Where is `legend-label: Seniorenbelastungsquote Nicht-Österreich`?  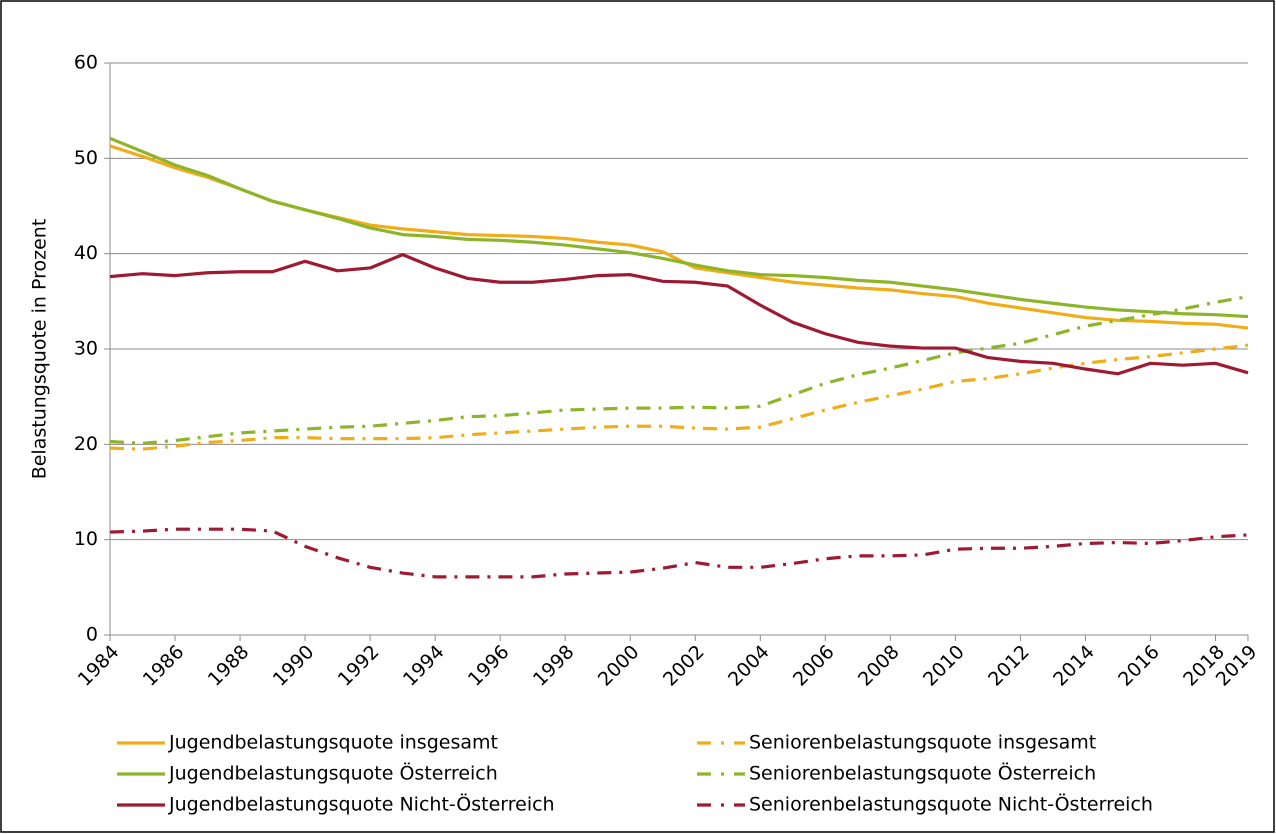
legend-label: Seniorenbelastungsquote Nicht-Österreich is located at coordinates (951, 804).